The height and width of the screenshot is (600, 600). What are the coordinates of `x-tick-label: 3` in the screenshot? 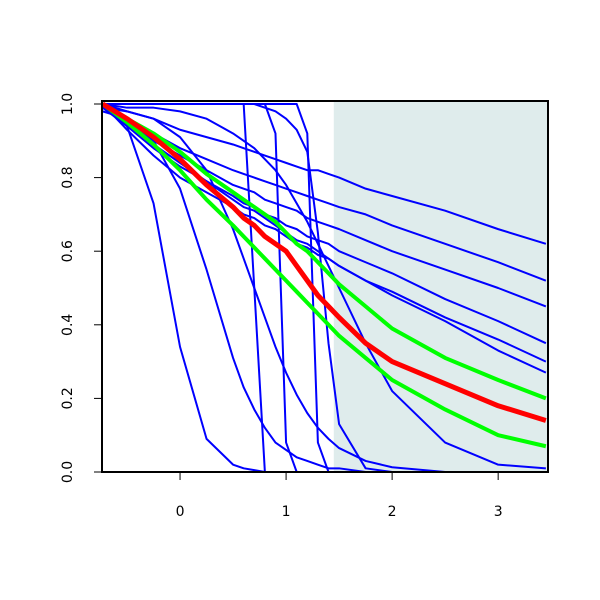 It's located at (498, 512).